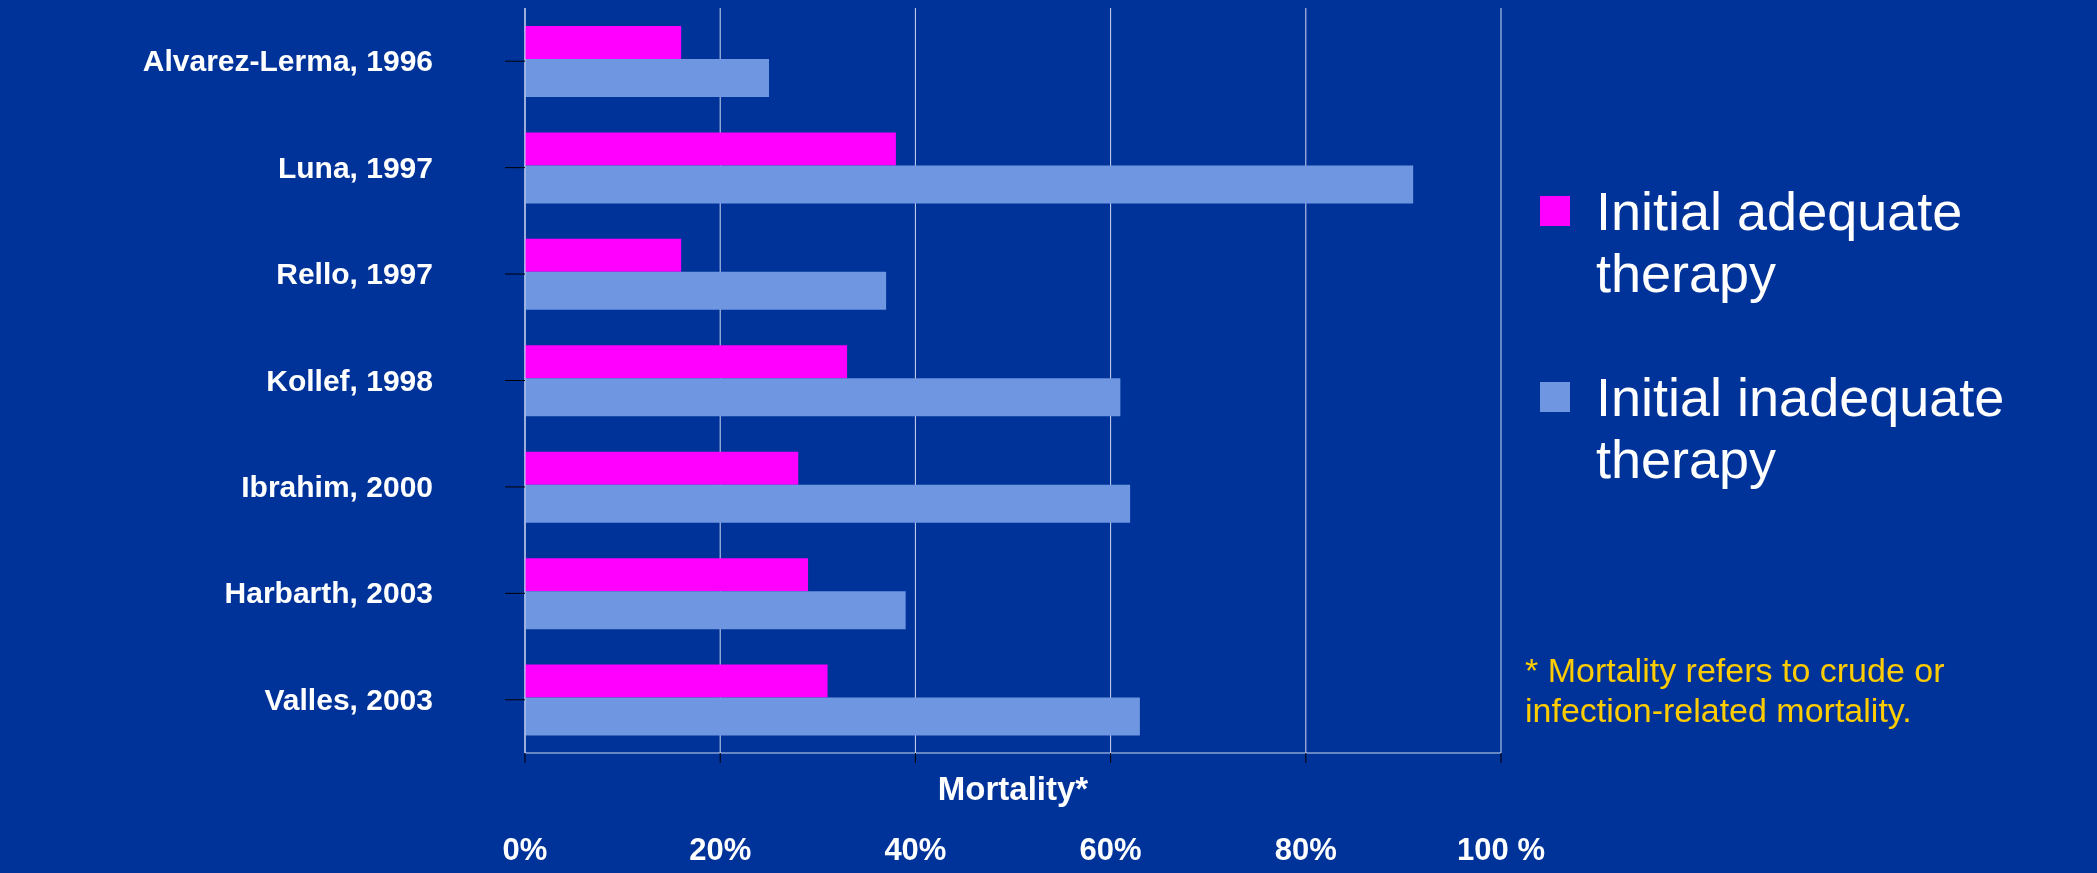 The width and height of the screenshot is (2097, 873). Describe the element at coordinates (1110, 849) in the screenshot. I see `x-tick-label: 60%` at that location.